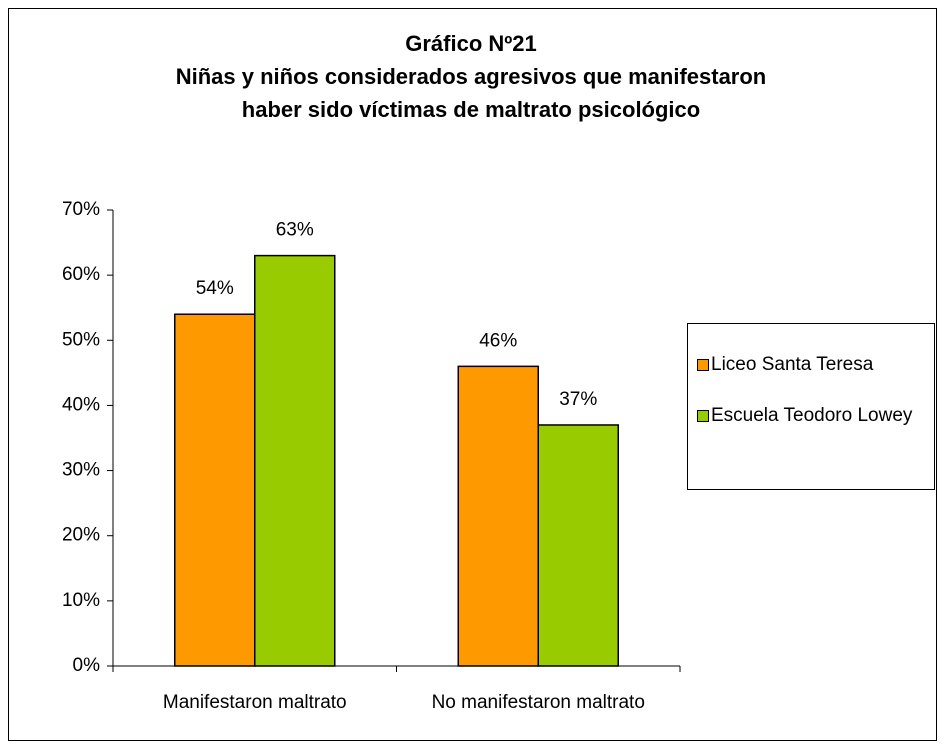 The height and width of the screenshot is (749, 945). Describe the element at coordinates (295, 230) in the screenshot. I see `data-label: 63%` at that location.